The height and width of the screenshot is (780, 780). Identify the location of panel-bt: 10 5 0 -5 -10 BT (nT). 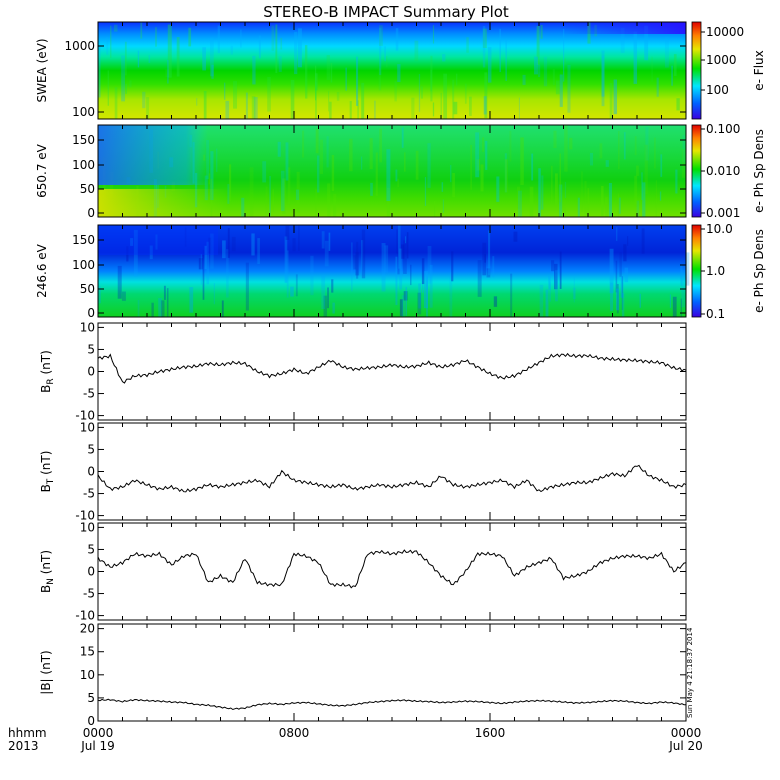
(363, 471).